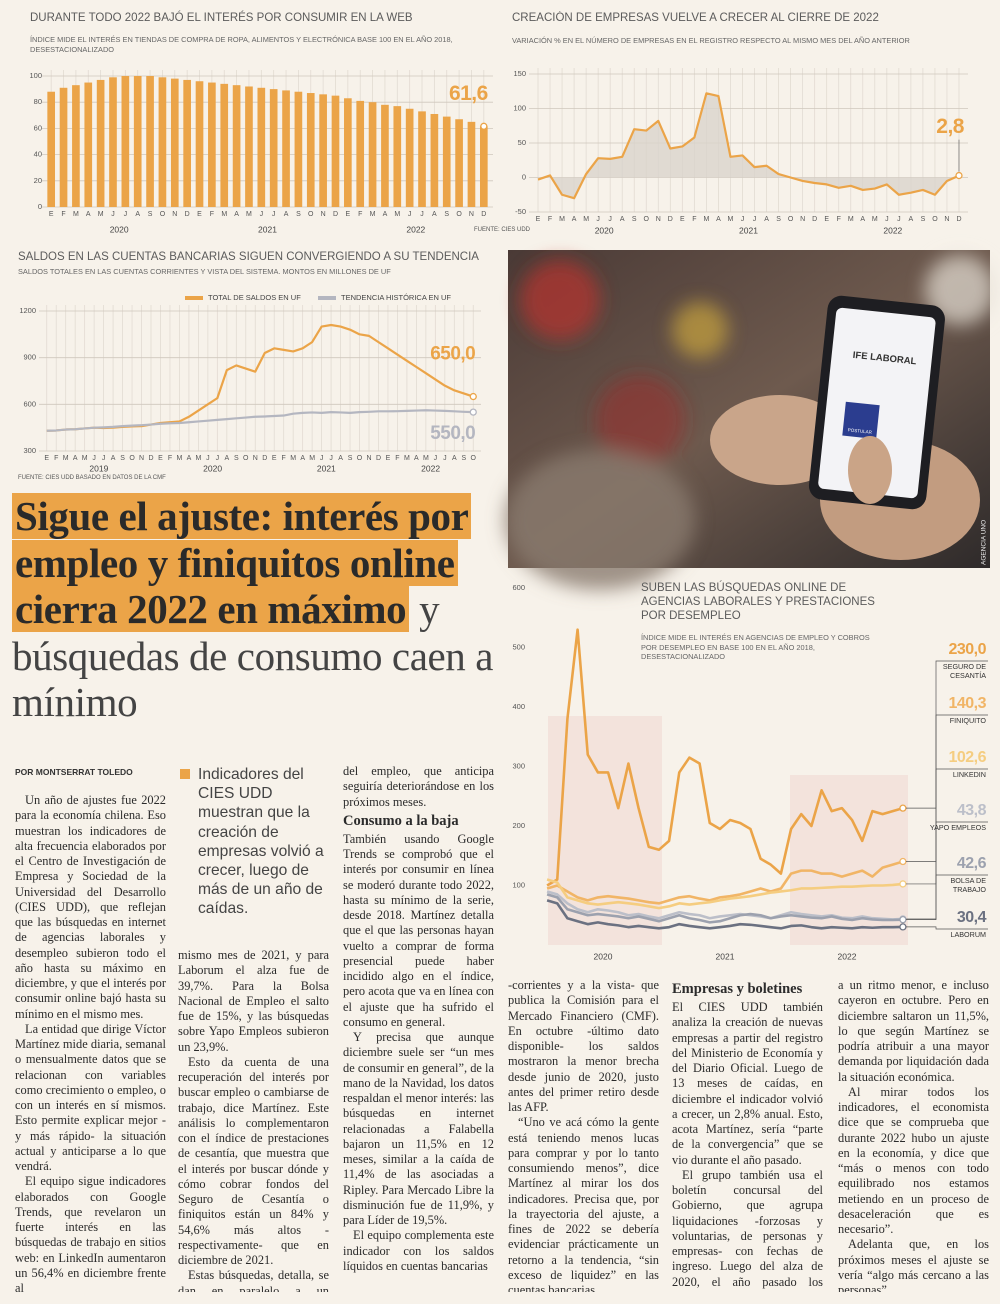  What do you see at coordinates (522, 142) in the screenshot?
I see `y-tick-label: 50` at bounding box center [522, 142].